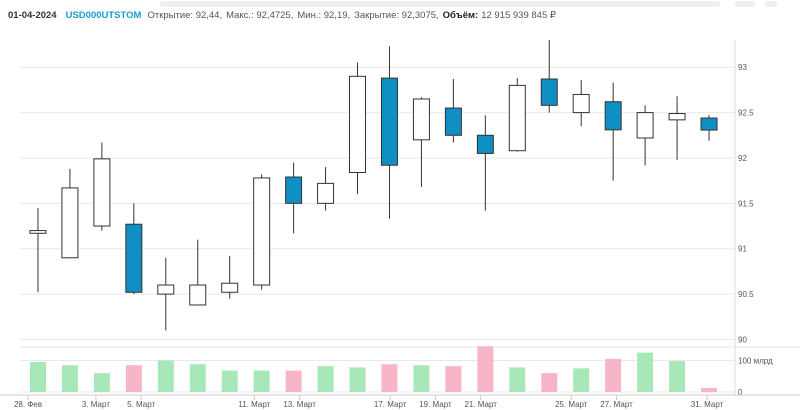 The height and width of the screenshot is (410, 800). Describe the element at coordinates (390, 404) in the screenshot. I see `x-tick-label: 17. Март` at that location.